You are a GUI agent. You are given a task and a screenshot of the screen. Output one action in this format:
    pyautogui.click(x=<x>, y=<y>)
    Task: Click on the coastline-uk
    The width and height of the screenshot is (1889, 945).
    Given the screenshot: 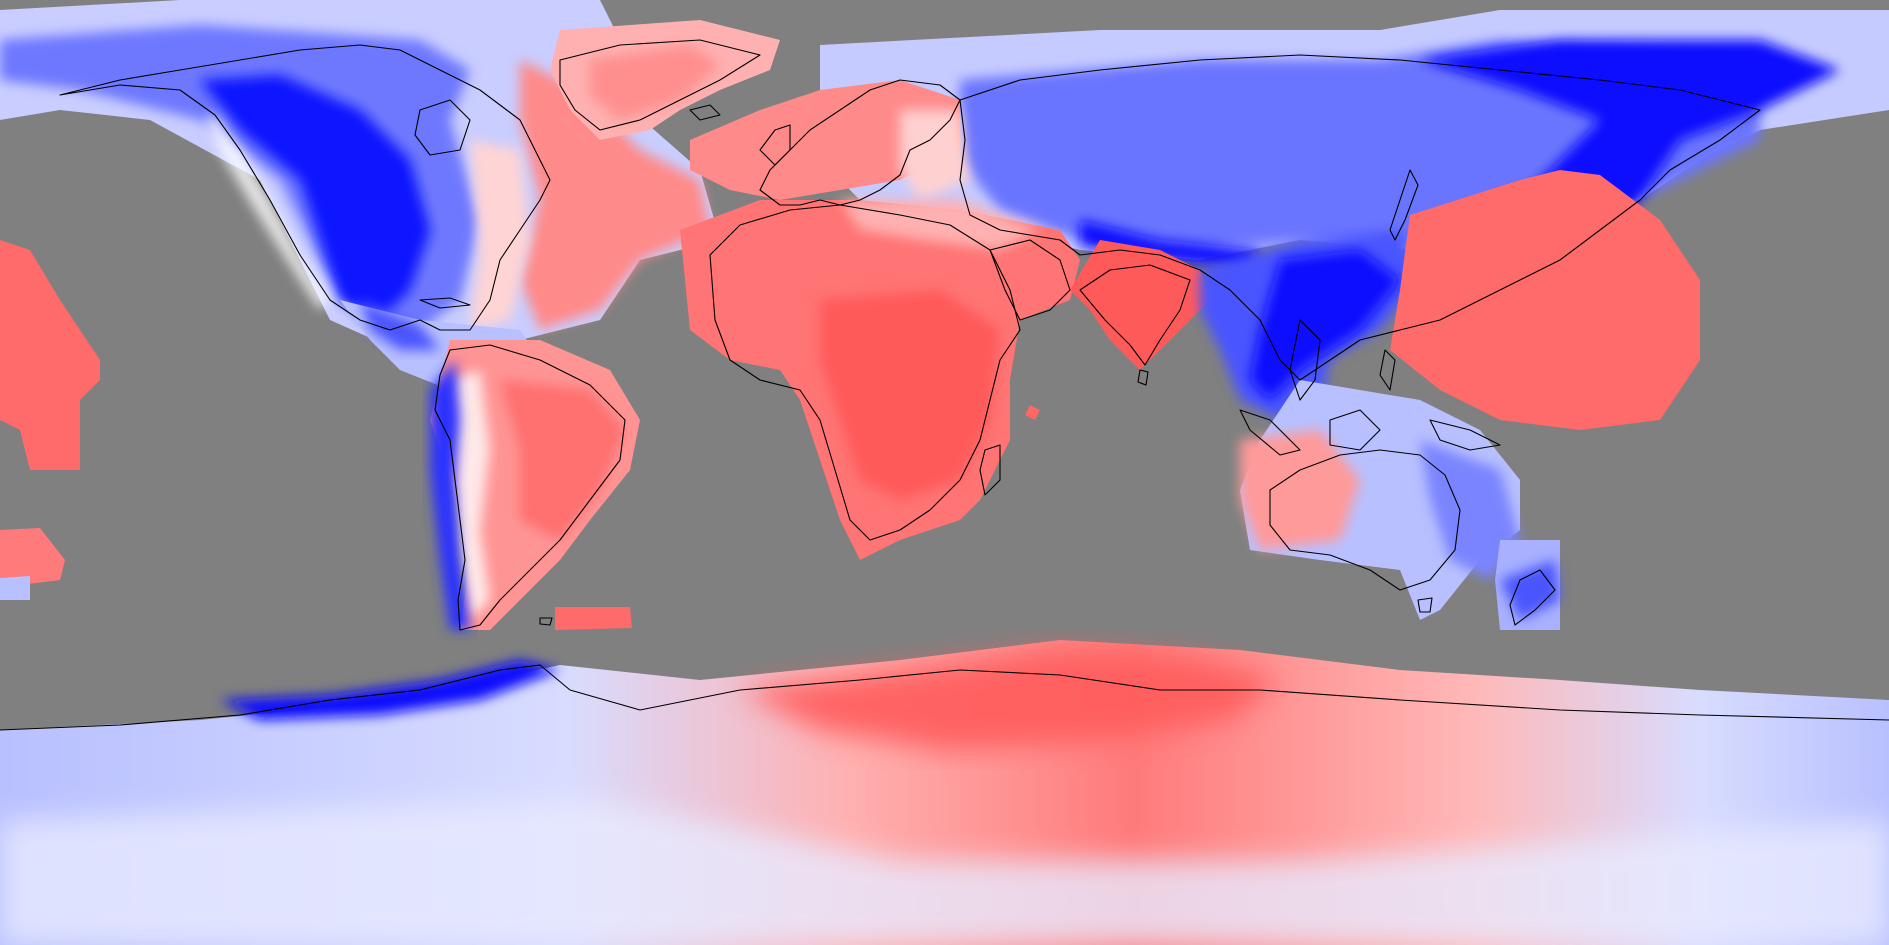 What is the action you would take?
    pyautogui.click(x=775, y=145)
    